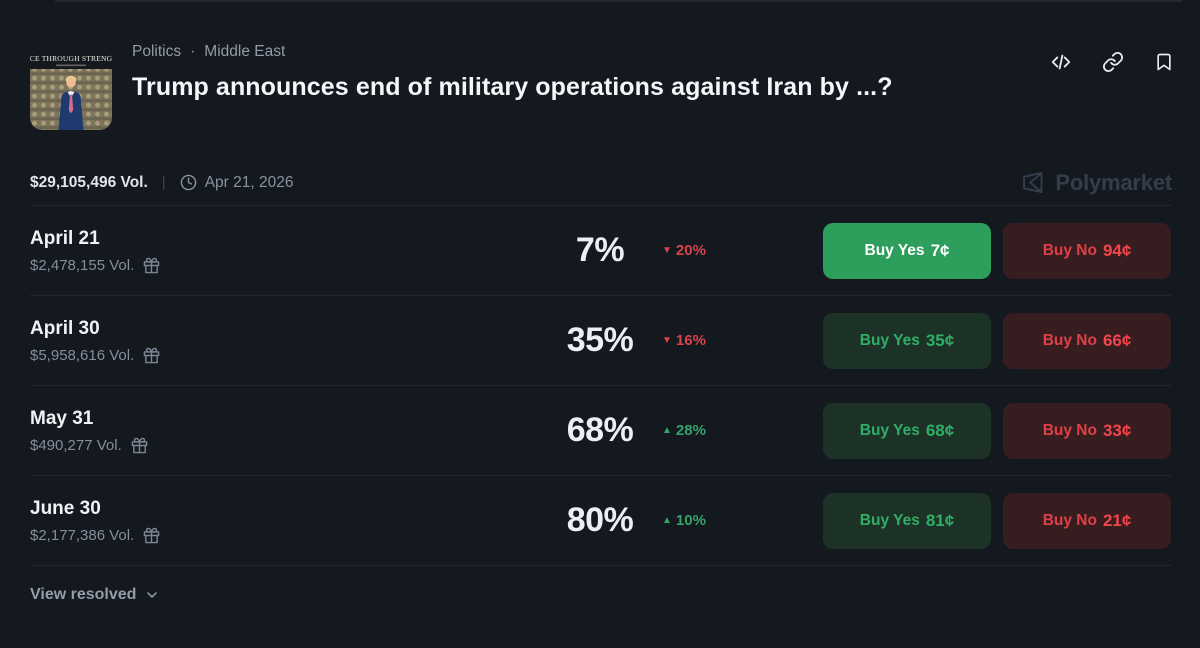  I want to click on outcome-change: ▲ 10%, so click(710, 520).